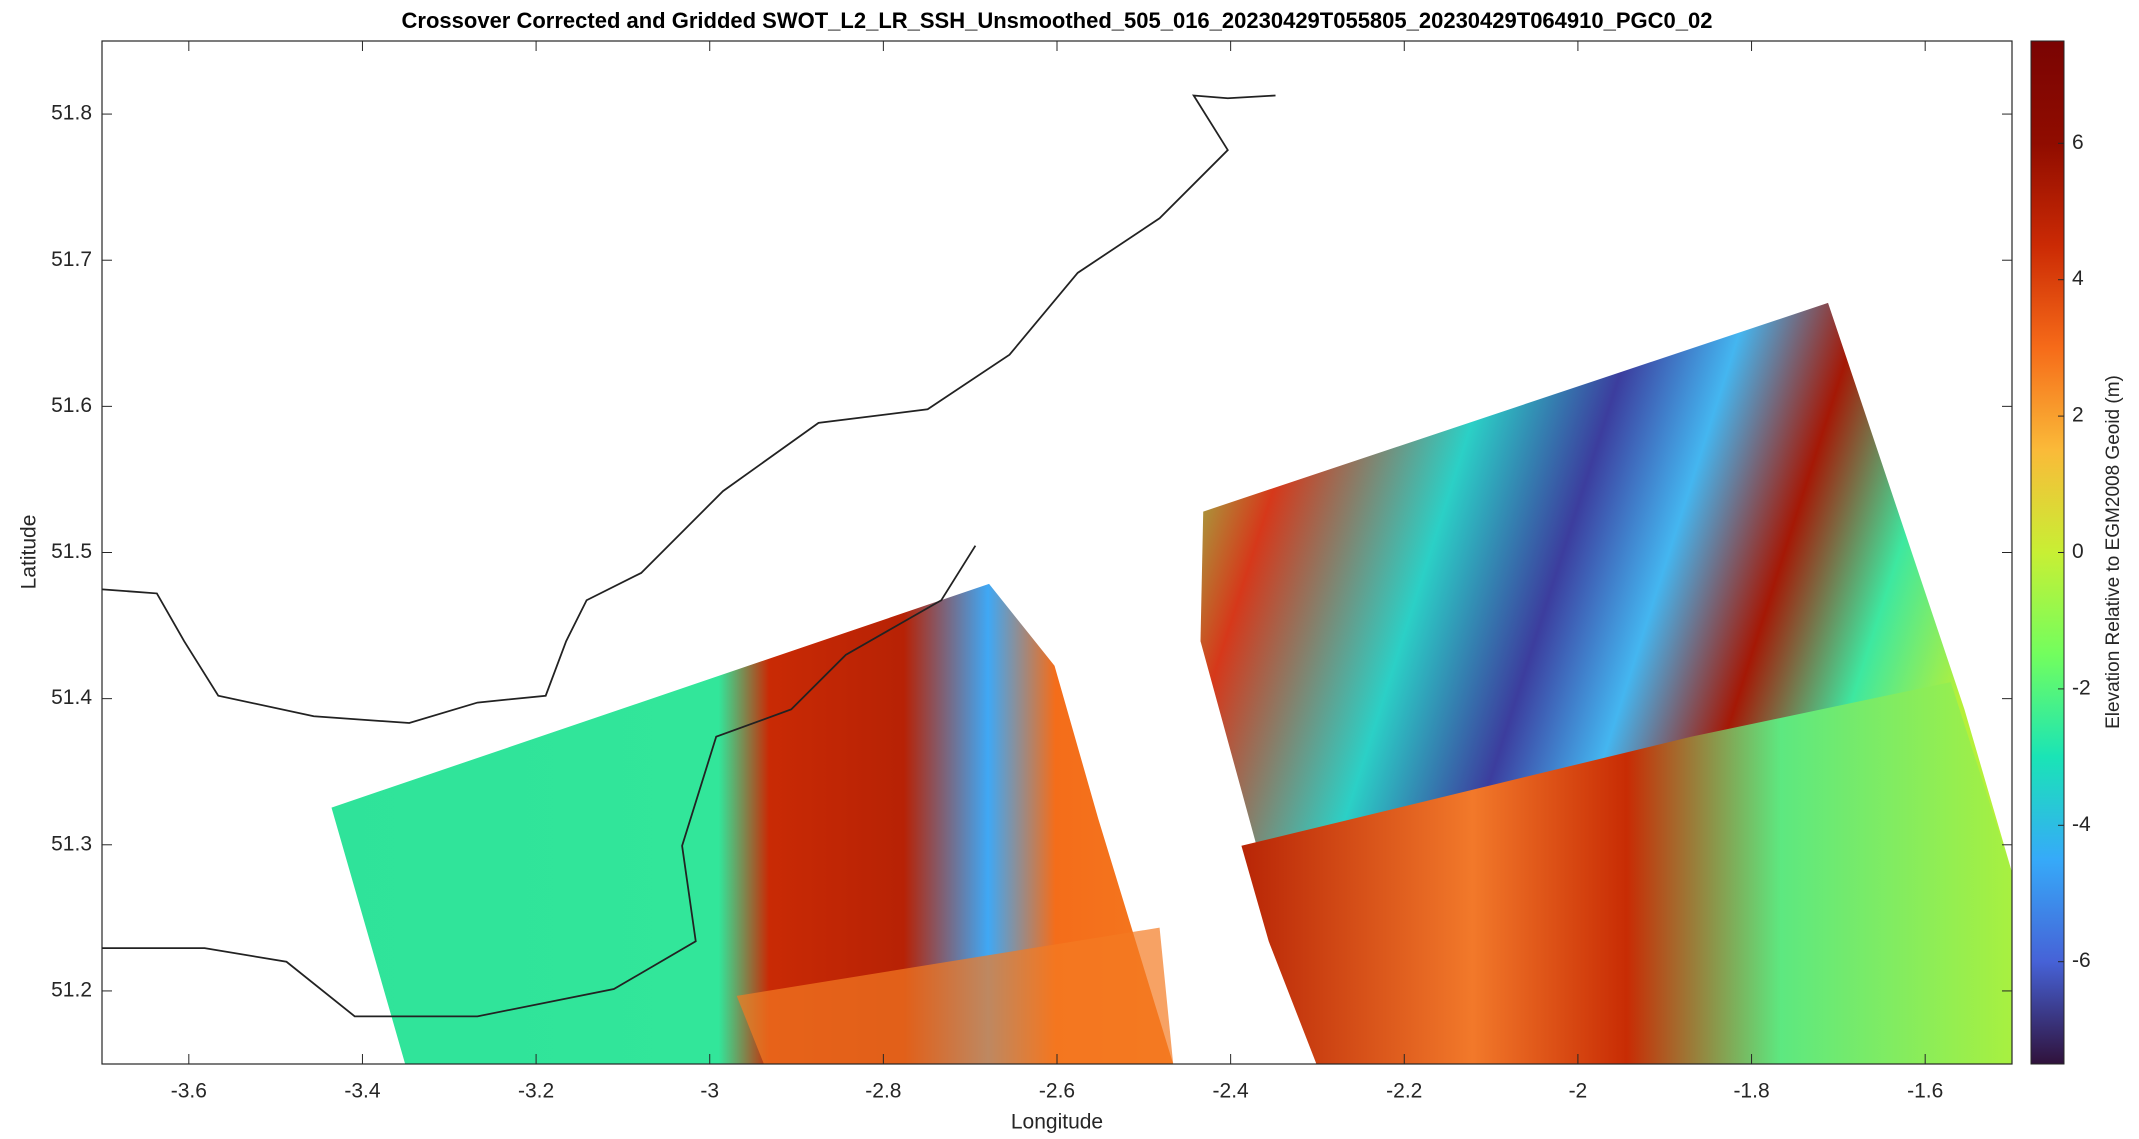 The width and height of the screenshot is (2139, 1139). What do you see at coordinates (2078, 551) in the screenshot?
I see `colorbar-tick-label: 0` at bounding box center [2078, 551].